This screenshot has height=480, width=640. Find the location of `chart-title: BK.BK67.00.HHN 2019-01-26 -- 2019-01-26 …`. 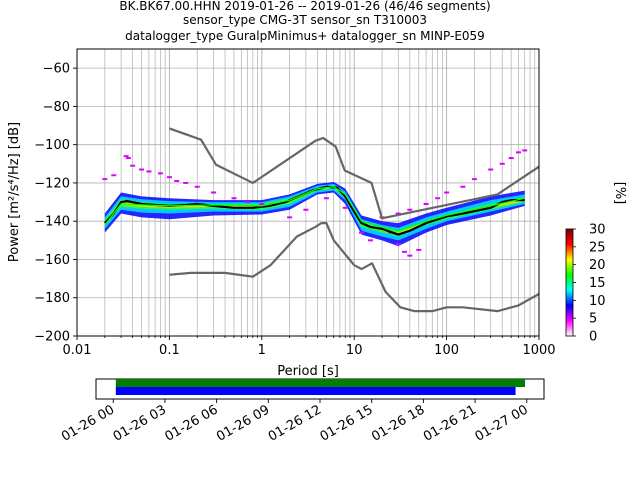

chart-title: BK.BK67.00.HHN 2019-01-26 -- 2019-01-26 … is located at coordinates (304, 21).